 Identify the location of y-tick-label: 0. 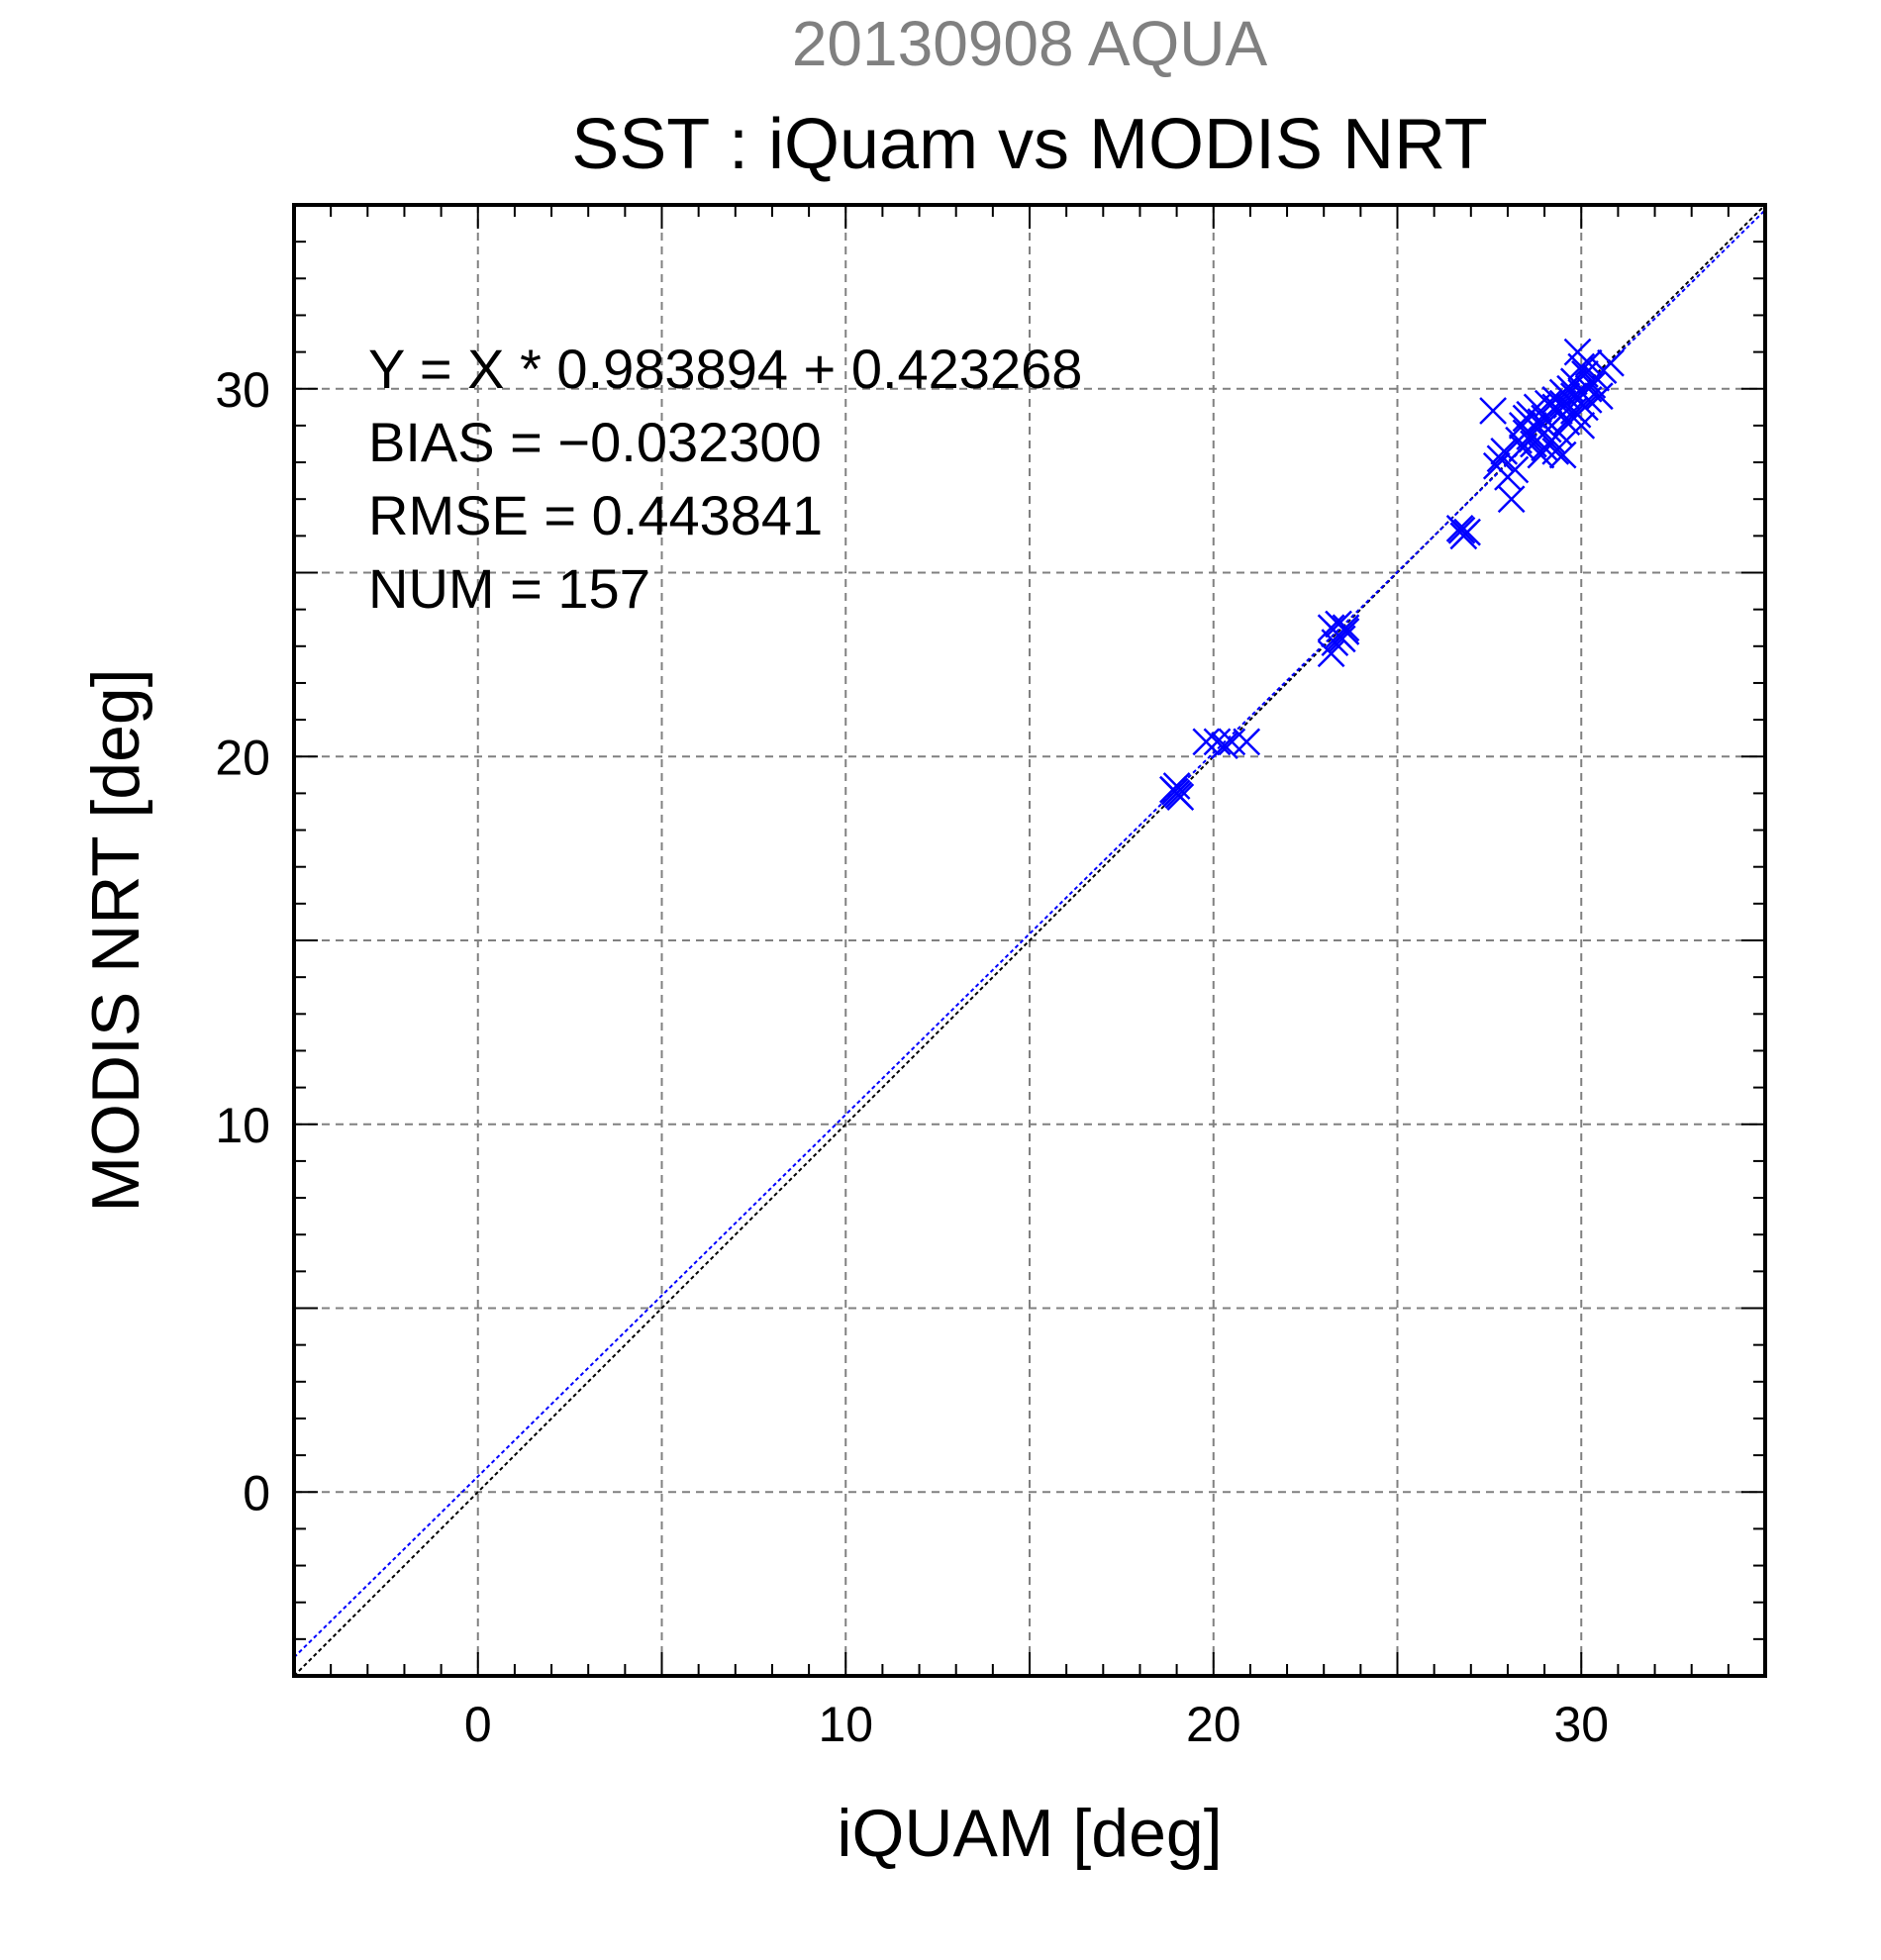
(256, 1492).